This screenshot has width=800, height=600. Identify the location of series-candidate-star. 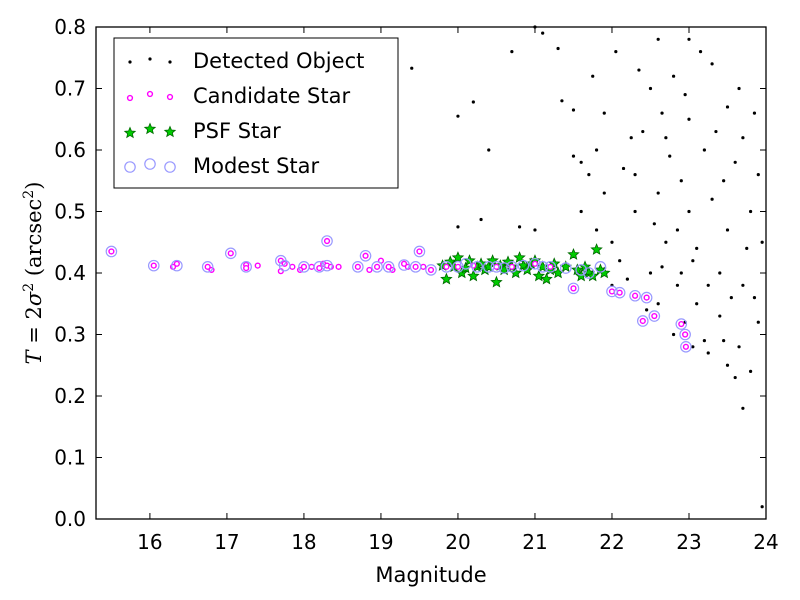
(399, 293).